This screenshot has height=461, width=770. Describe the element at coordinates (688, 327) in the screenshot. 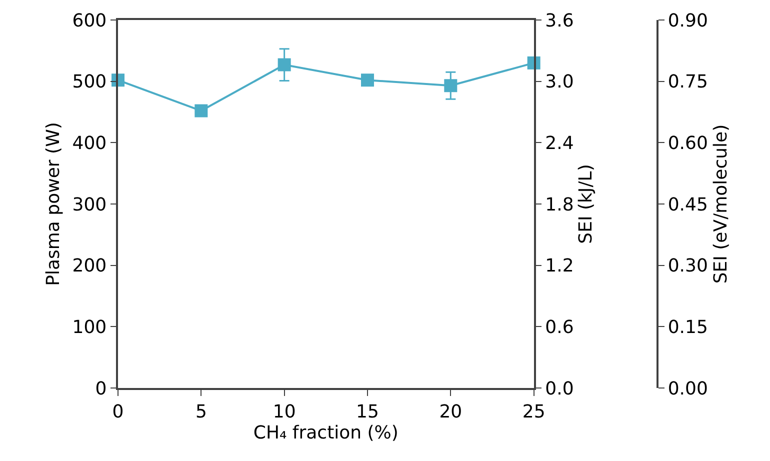

I see `y3-tick-label: 0.15` at that location.